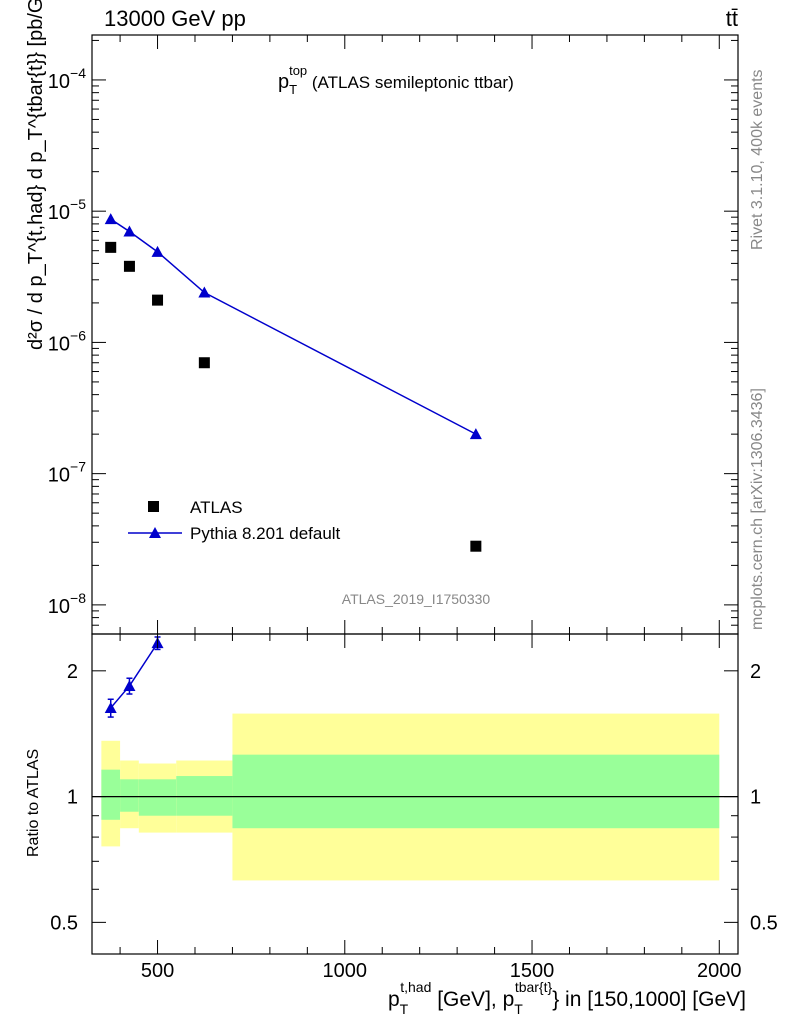  I want to click on ratio-y-tick-label-left: 1, so click(72, 798).